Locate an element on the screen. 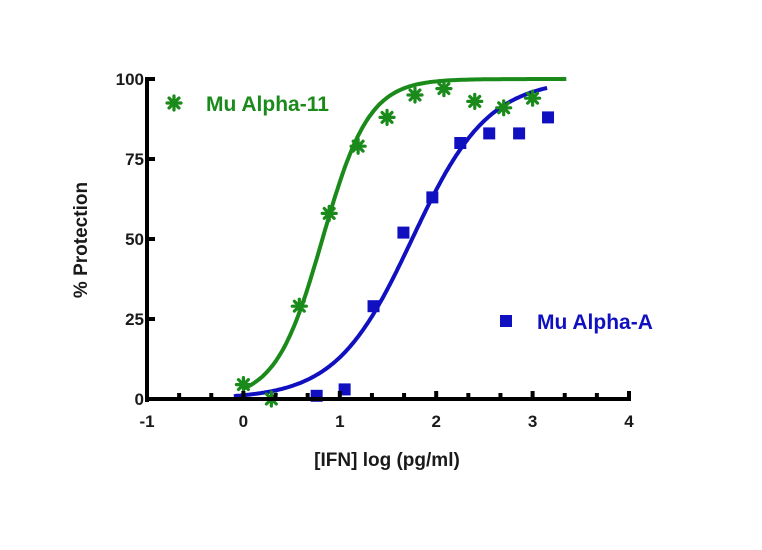  legend-item-mu-alpha-11: Mu Alpha-11 is located at coordinates (247, 104).